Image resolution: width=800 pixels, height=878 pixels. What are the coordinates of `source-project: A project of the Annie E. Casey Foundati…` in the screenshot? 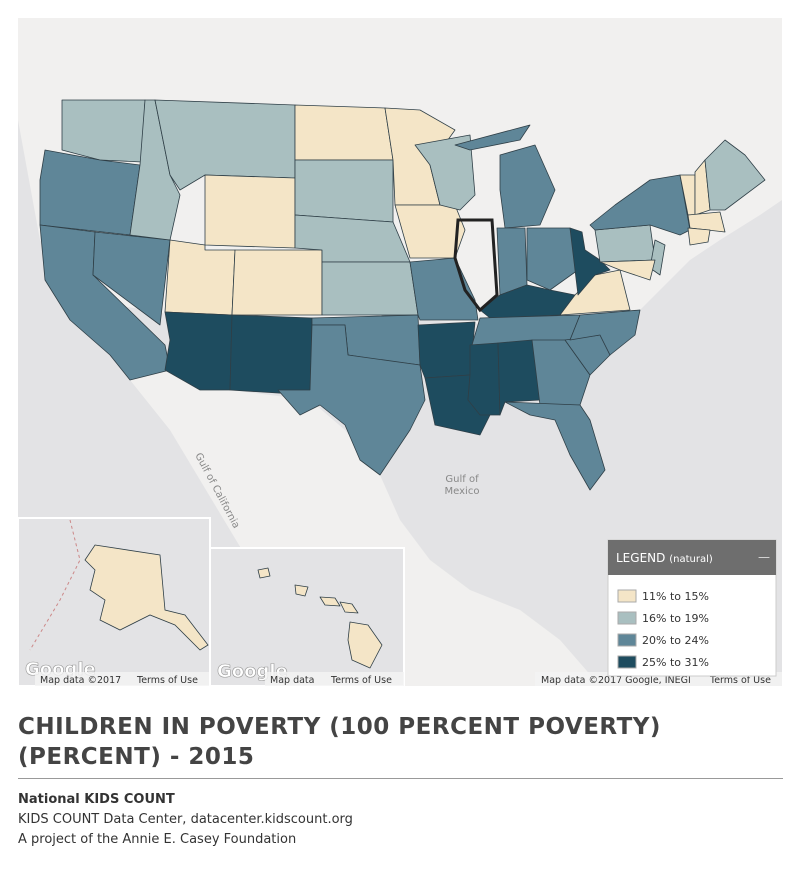 It's located at (157, 839).